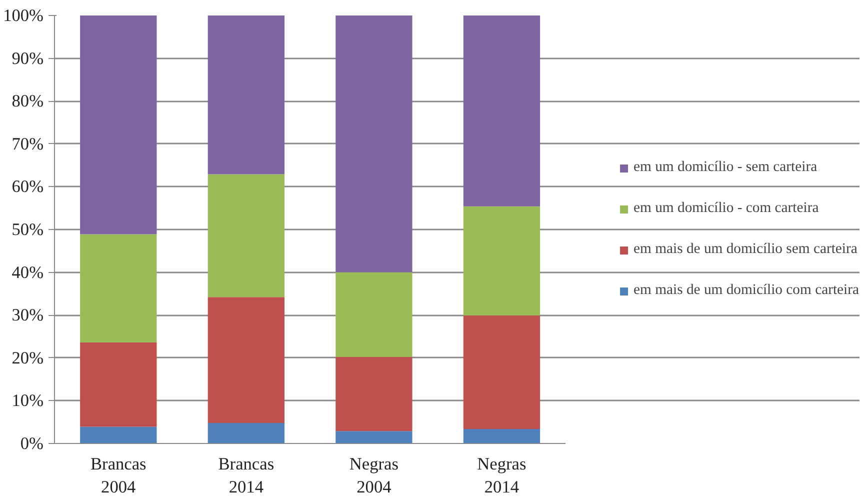 The height and width of the screenshot is (499, 864). I want to click on x-tick-label: Negras 2014, so click(502, 475).